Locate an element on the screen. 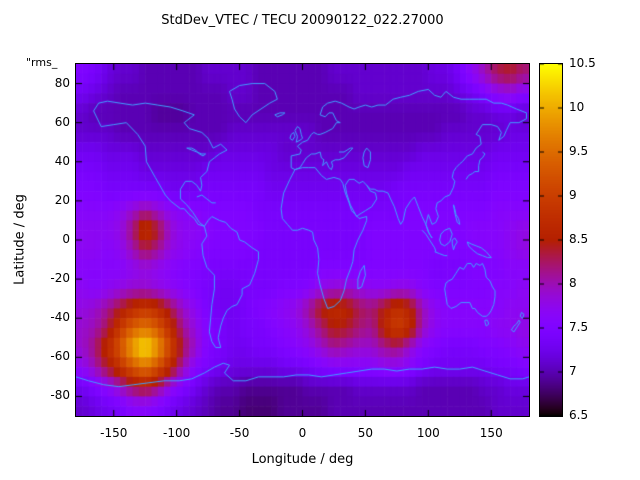  colorbar-tick-label: 7.5 is located at coordinates (579, 327).